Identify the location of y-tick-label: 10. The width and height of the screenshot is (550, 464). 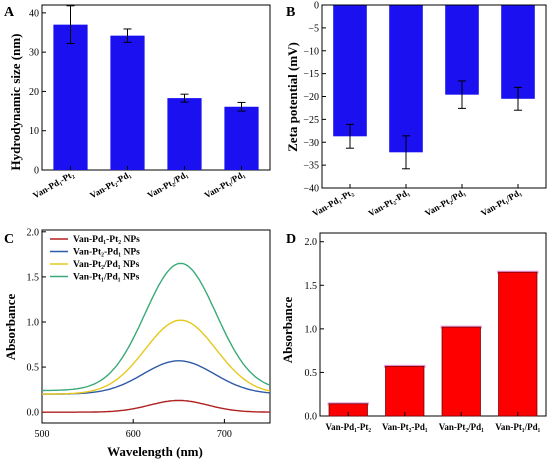
(34, 131).